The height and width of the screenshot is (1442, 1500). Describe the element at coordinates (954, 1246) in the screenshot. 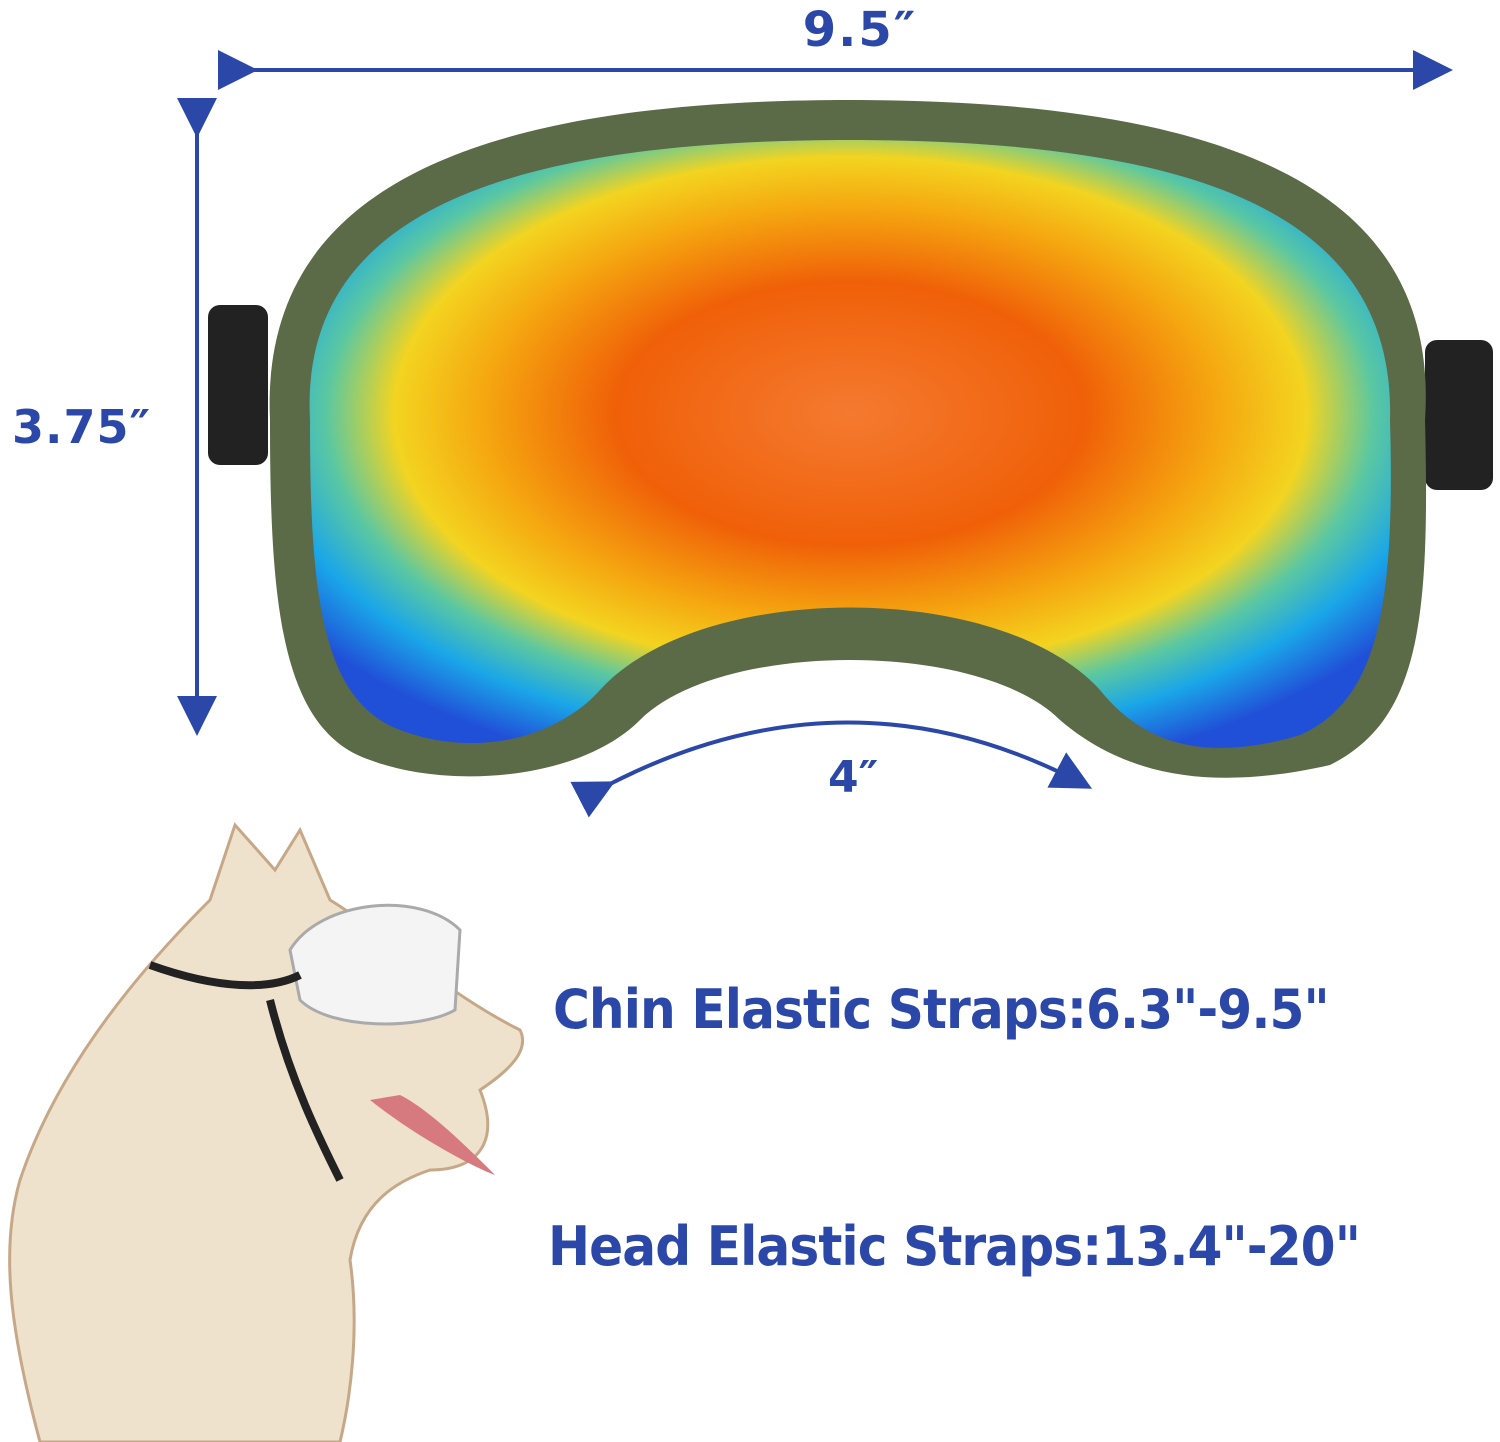

I see `head-strap-label: Head Elastic Straps:13.4"-20"` at that location.